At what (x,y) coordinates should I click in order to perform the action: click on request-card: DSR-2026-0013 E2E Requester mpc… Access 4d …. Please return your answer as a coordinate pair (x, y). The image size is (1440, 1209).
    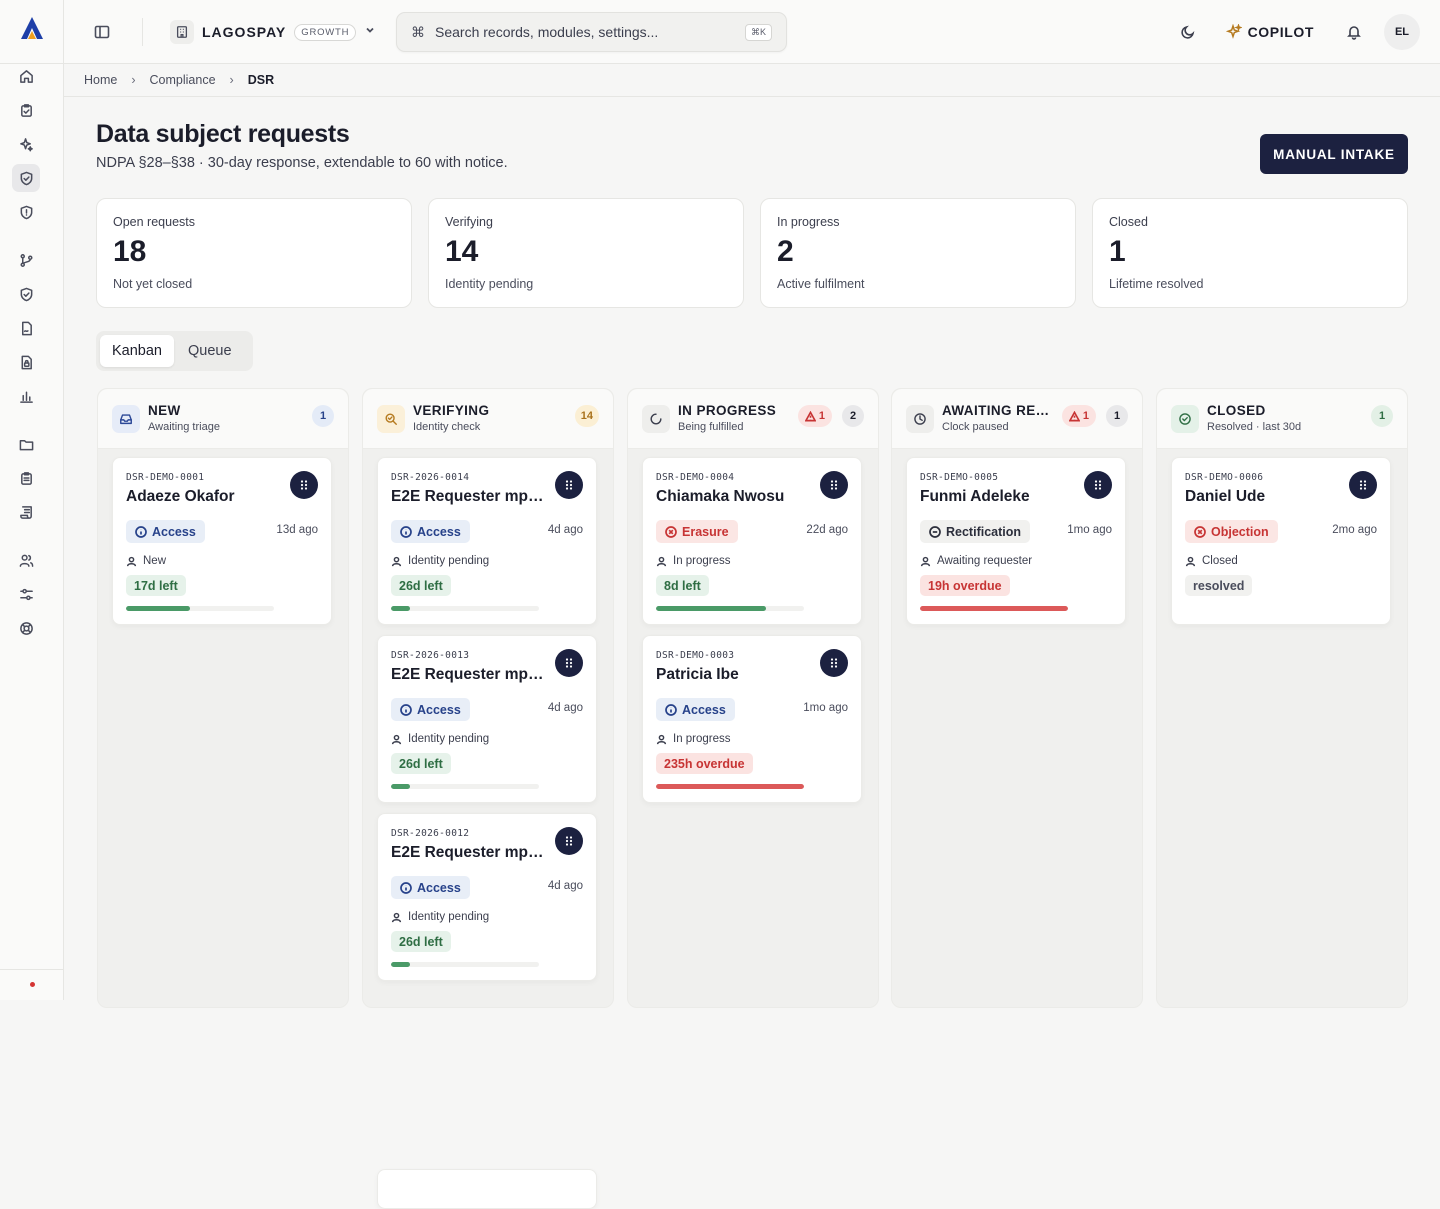
    Looking at the image, I should click on (487, 719).